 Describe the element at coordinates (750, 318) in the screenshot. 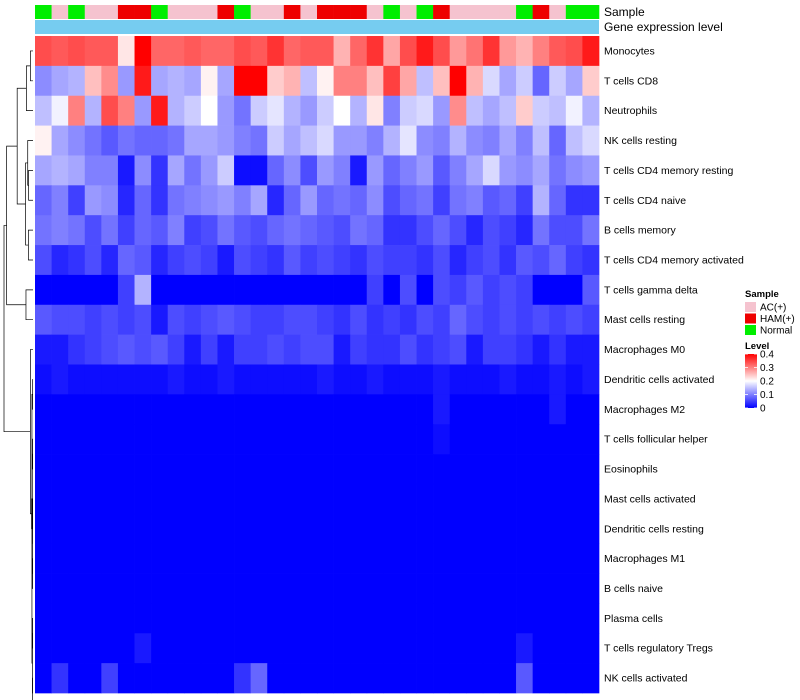

I see `legend-swatch` at that location.